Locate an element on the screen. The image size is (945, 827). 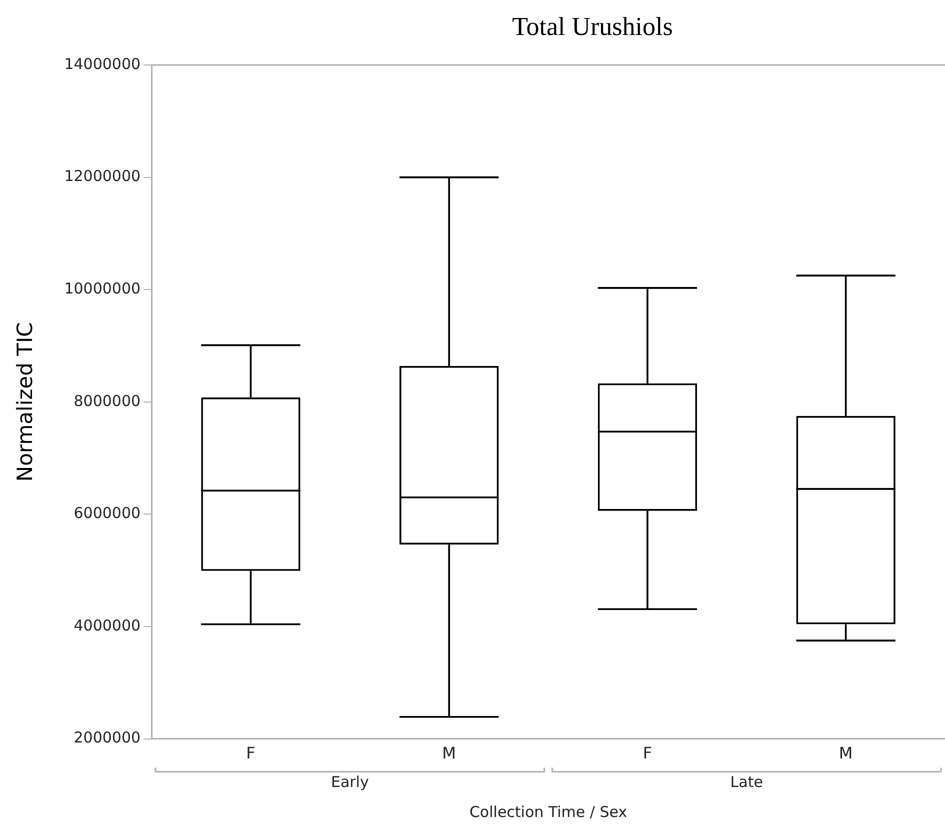
chart-title: Total Urushiols is located at coordinates (592, 27).